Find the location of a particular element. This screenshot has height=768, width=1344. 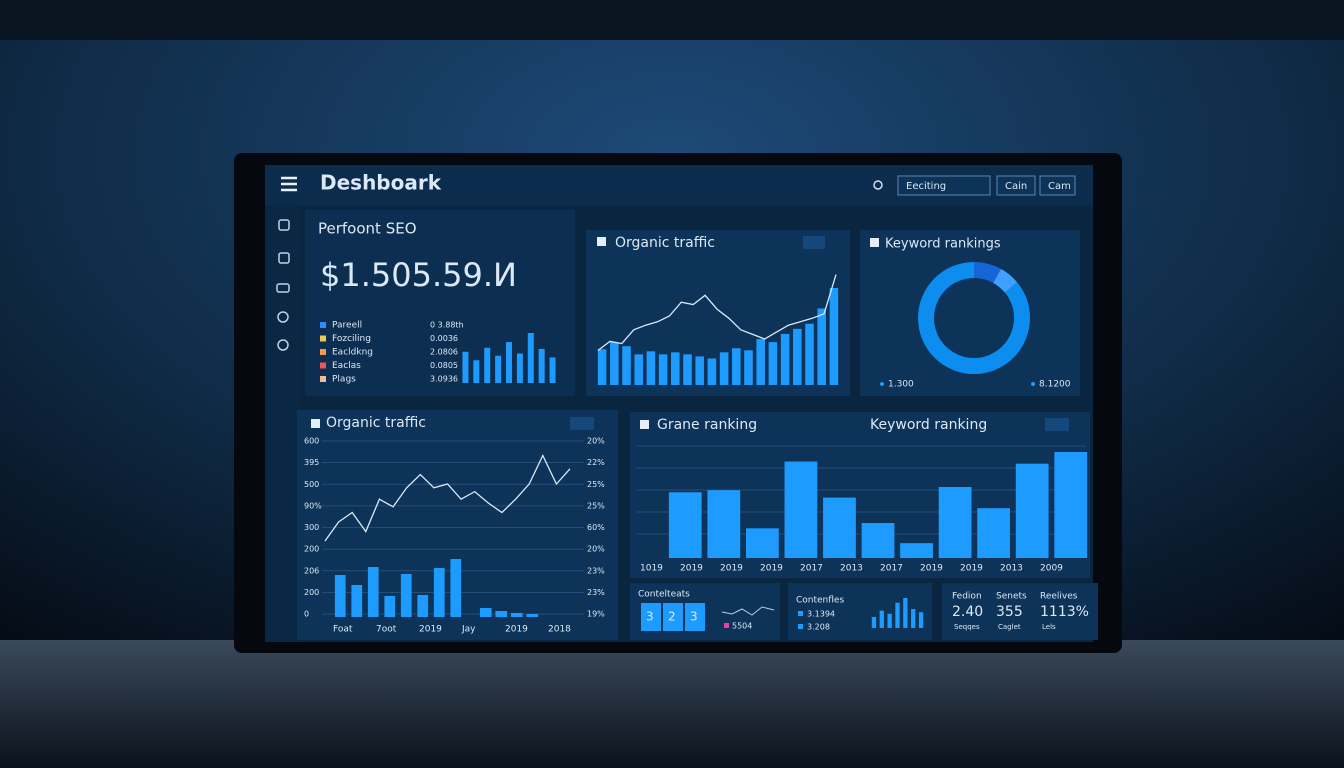

menu-icon is located at coordinates (289, 184).